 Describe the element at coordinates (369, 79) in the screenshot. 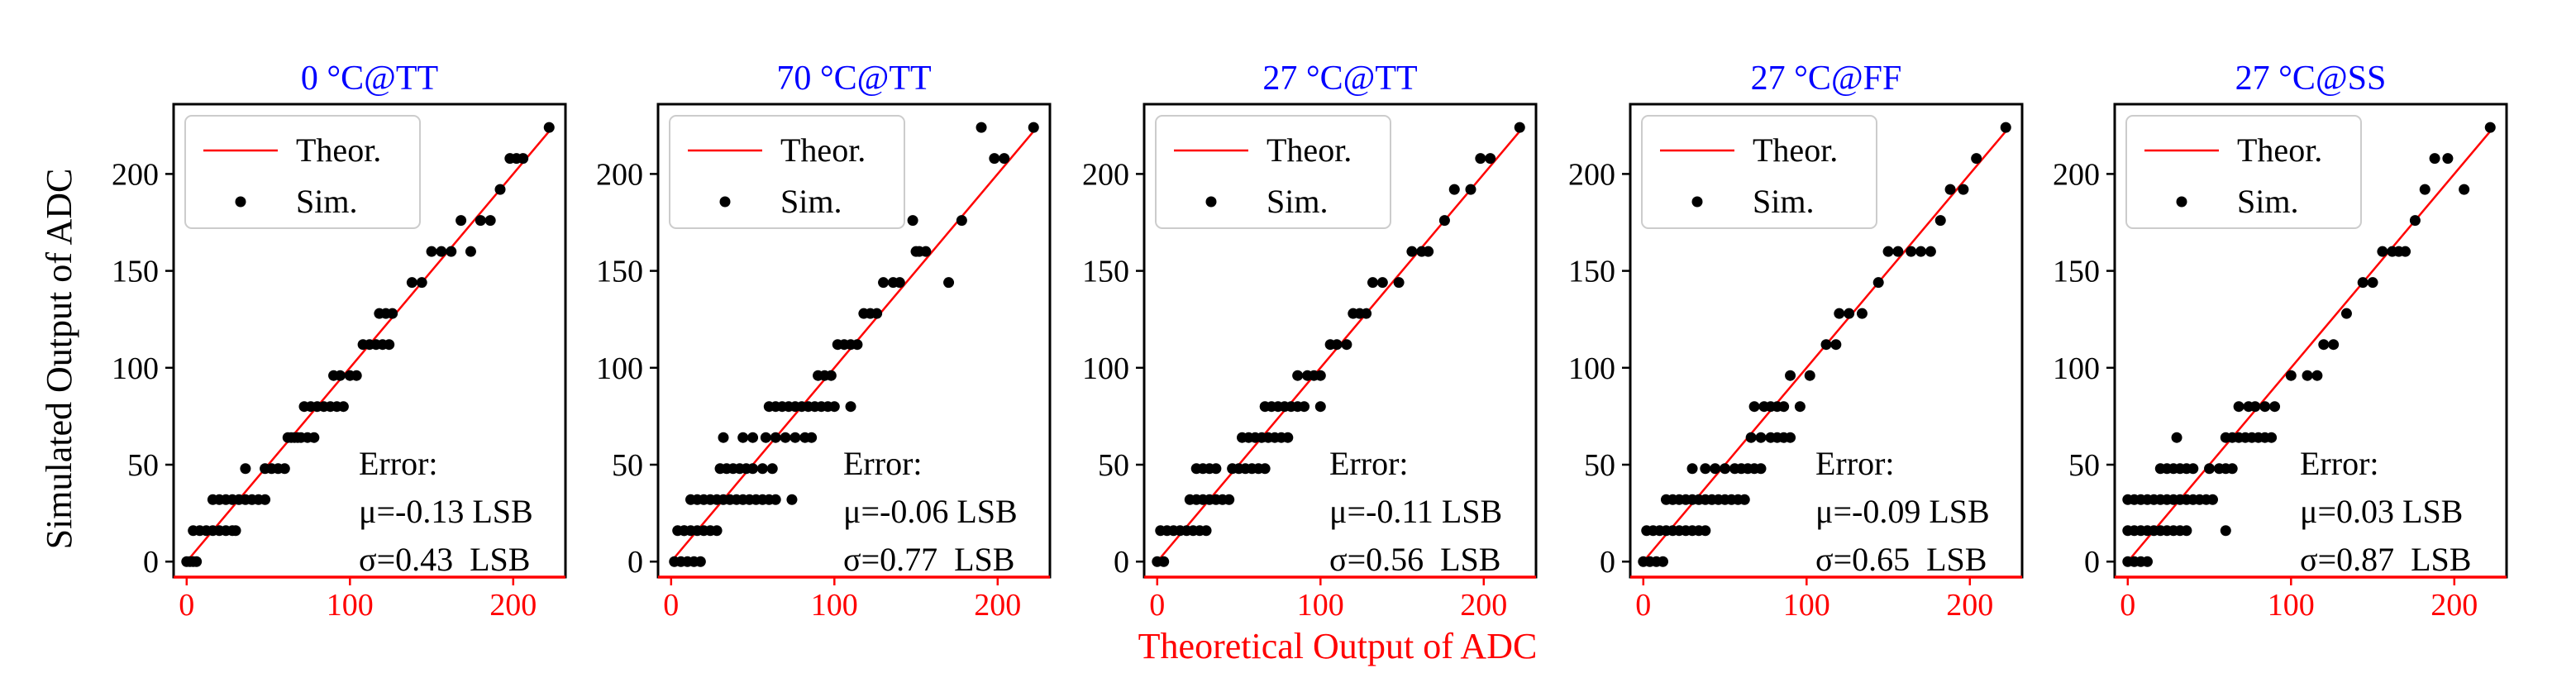

I see `panel-title: 0 °C@TT` at that location.